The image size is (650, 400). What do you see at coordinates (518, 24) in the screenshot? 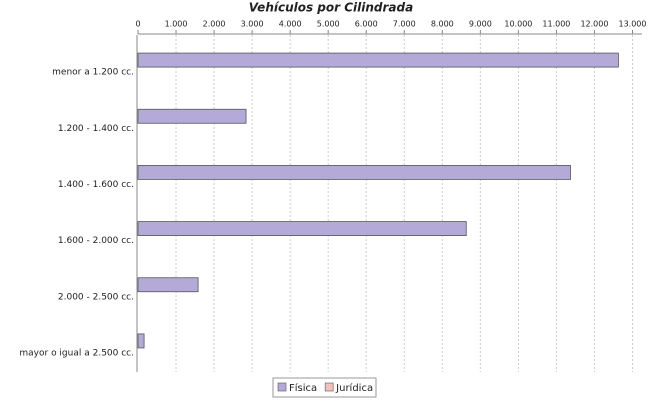
I see `x-tick-label: 10.000` at bounding box center [518, 24].